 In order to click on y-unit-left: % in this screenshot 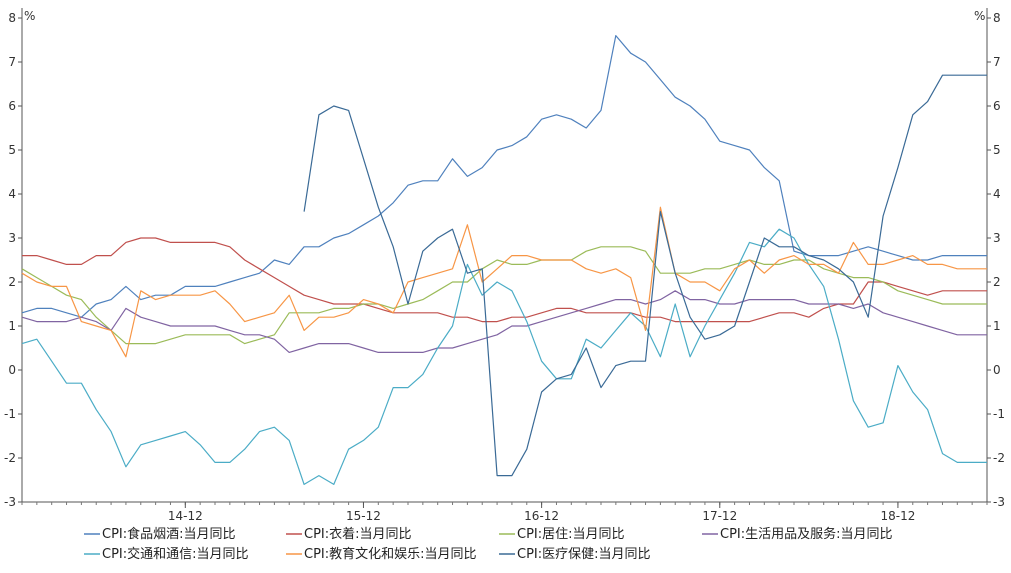, I will do `click(29, 16)`.